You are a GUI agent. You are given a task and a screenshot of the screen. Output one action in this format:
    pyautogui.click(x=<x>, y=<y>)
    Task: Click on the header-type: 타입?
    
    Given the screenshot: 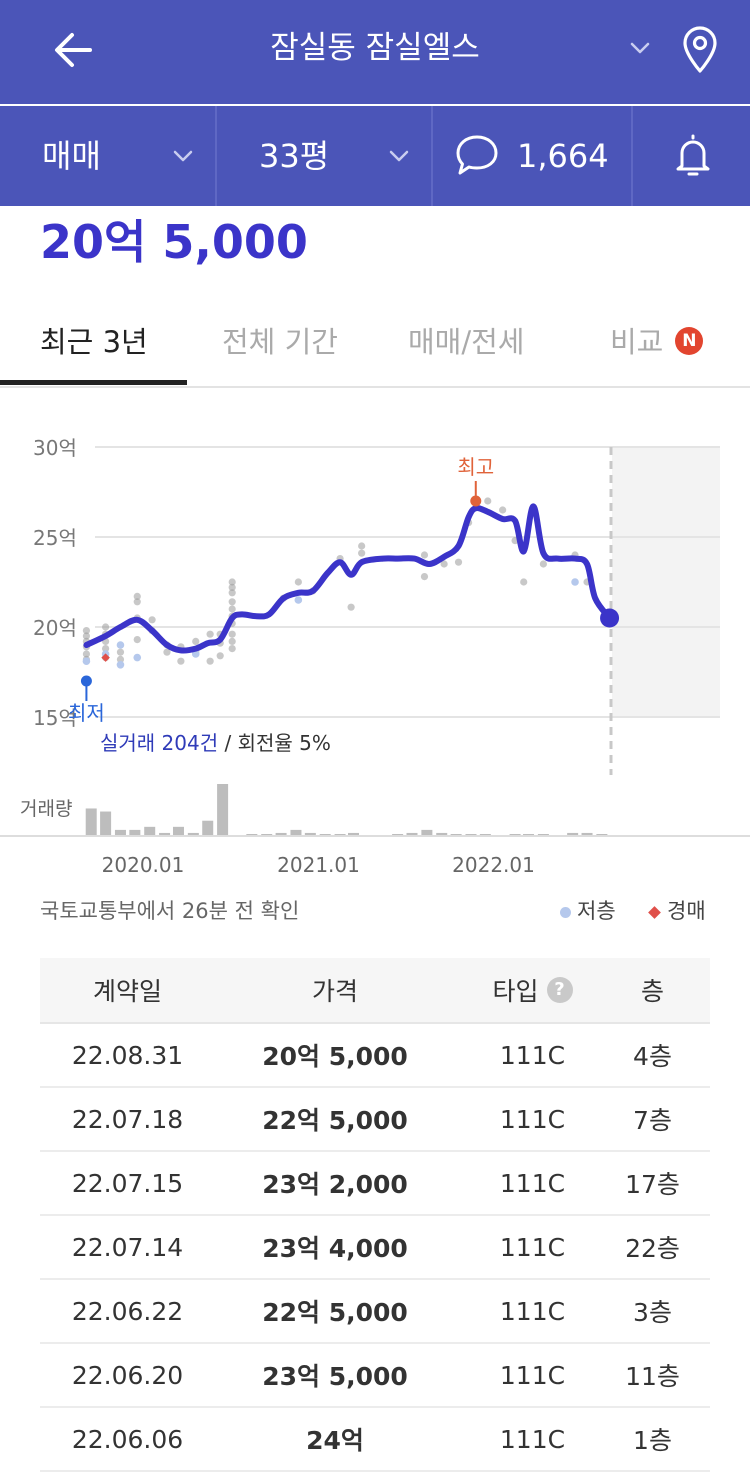 What is the action you would take?
    pyautogui.click(x=532, y=990)
    